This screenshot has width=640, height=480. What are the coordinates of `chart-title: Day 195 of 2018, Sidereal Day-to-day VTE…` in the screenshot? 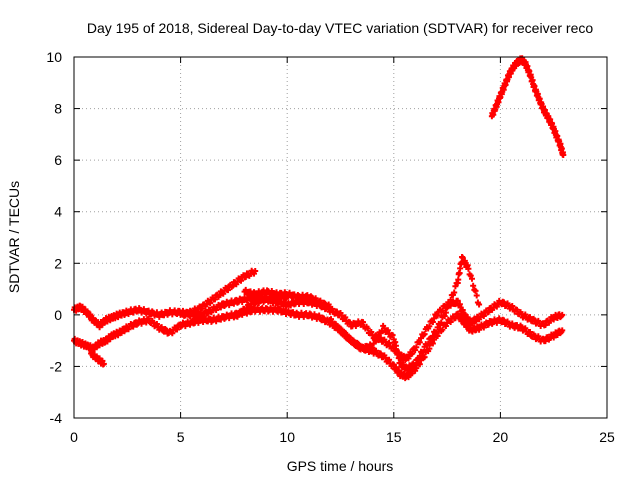 It's located at (340, 28).